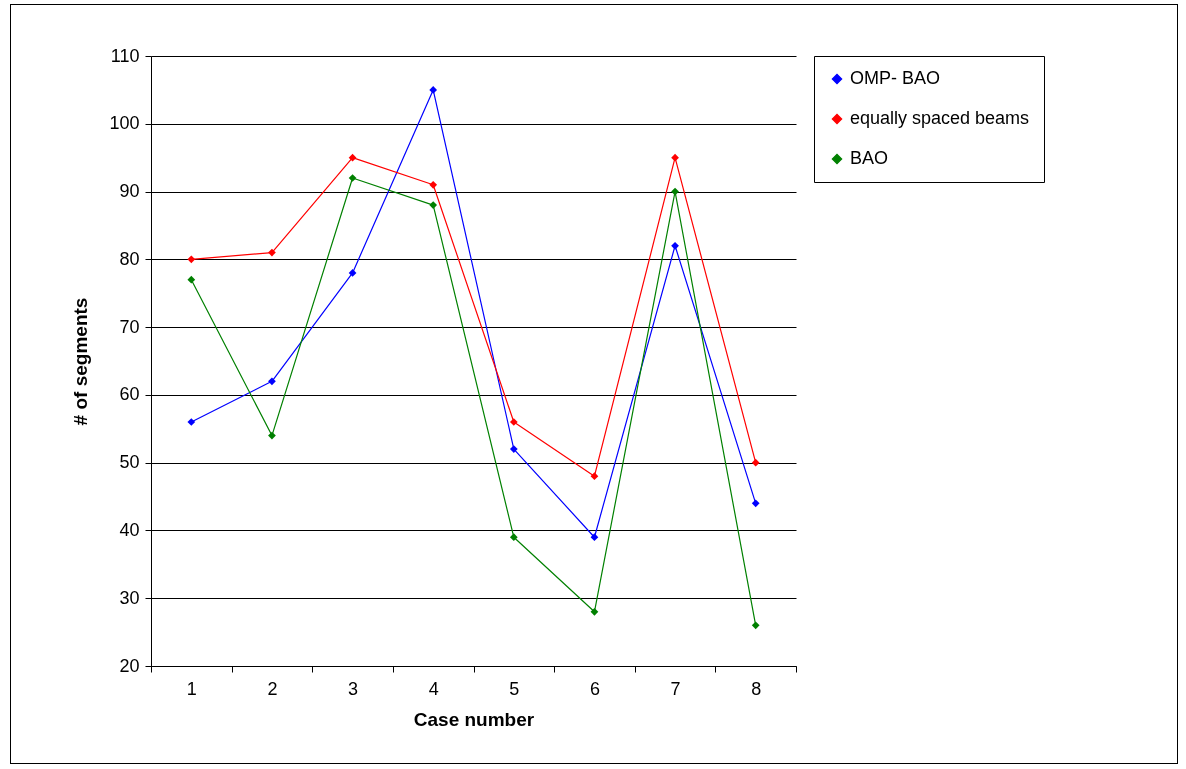 The image size is (1186, 769). What do you see at coordinates (869, 158) in the screenshot?
I see `legend-label: BAO` at bounding box center [869, 158].